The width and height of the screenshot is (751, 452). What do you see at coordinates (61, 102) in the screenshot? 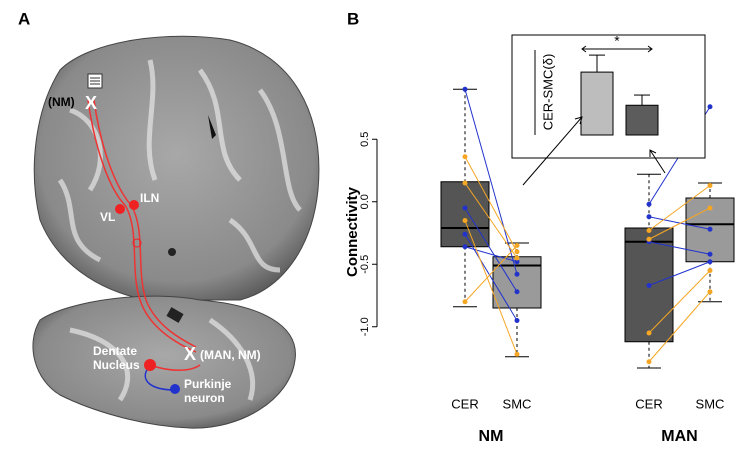
I see `annotation: (NM)` at bounding box center [61, 102].